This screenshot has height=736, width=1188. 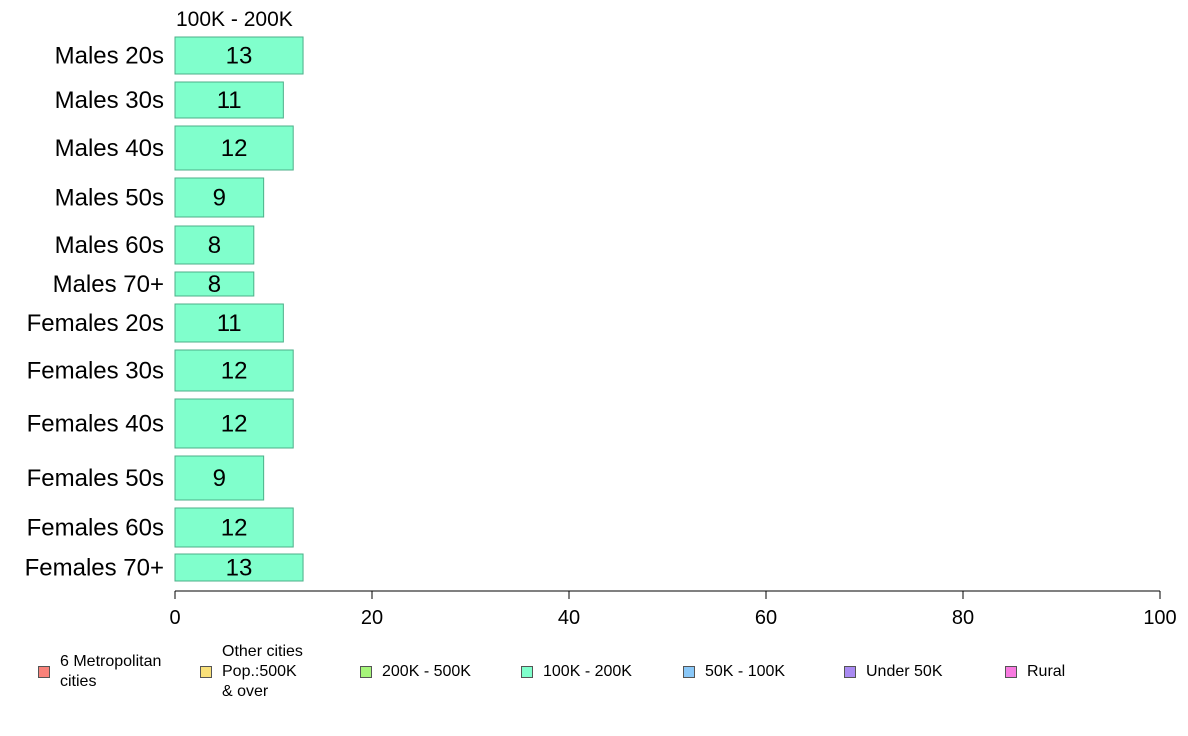 I want to click on category-label: Females 70+, so click(x=94, y=568).